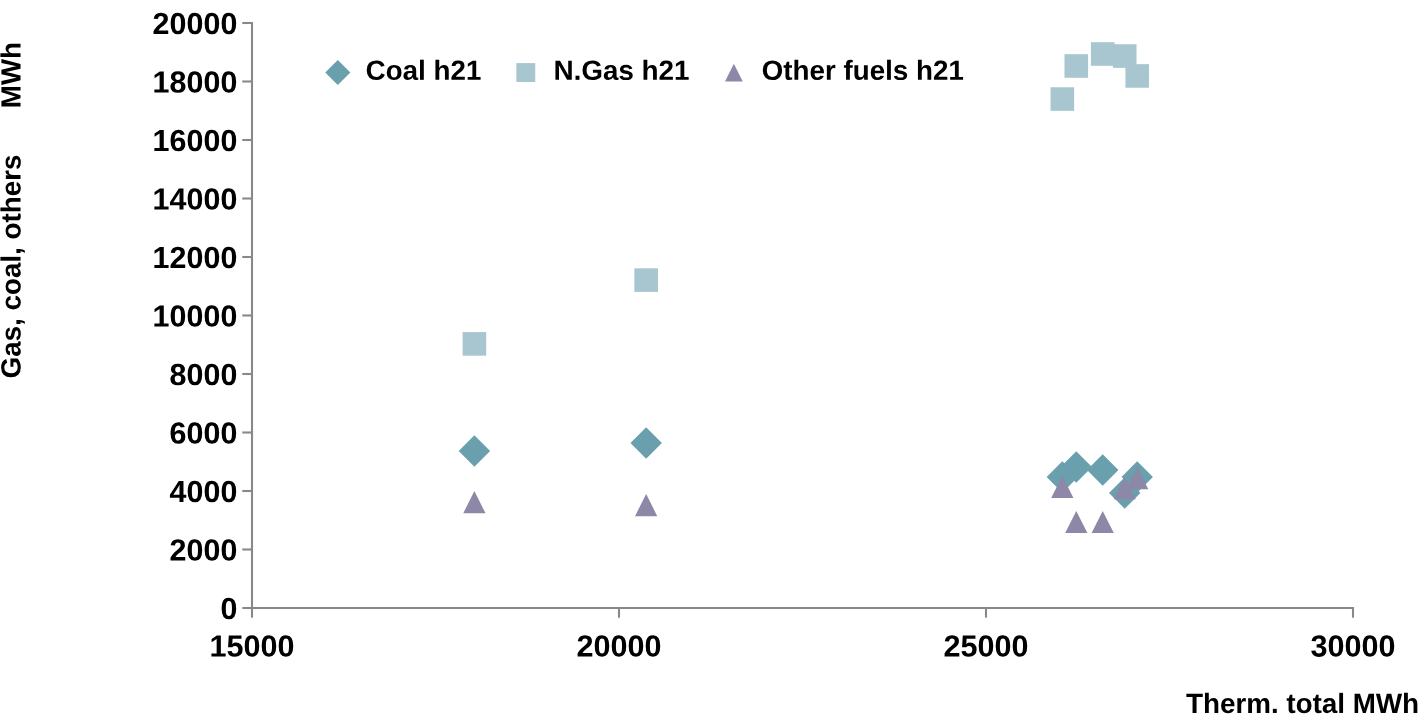 Image resolution: width=1422 pixels, height=725 pixels. What do you see at coordinates (203, 374) in the screenshot?
I see `y-tick-label: 8000` at bounding box center [203, 374].